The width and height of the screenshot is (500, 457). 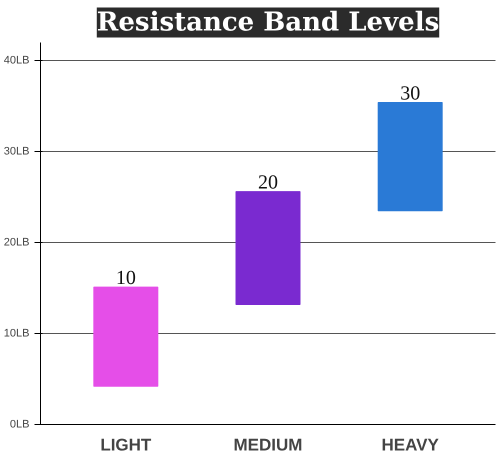 What do you see at coordinates (20, 424) in the screenshot?
I see `y-tick-label: 0LB` at bounding box center [20, 424].